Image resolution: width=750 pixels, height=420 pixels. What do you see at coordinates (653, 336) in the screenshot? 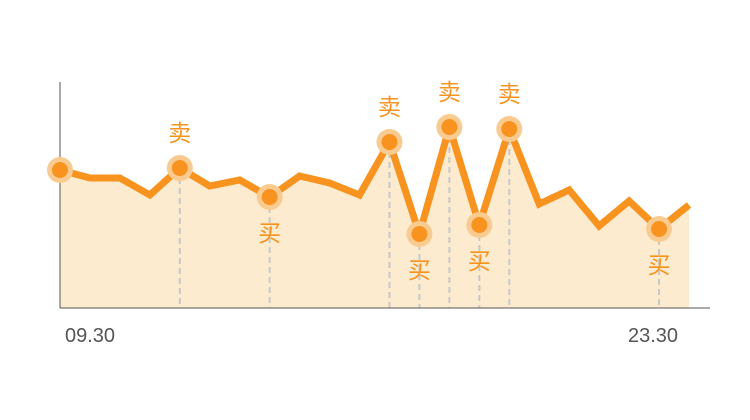
I see `x-tick-label-end: 23.30` at bounding box center [653, 336].